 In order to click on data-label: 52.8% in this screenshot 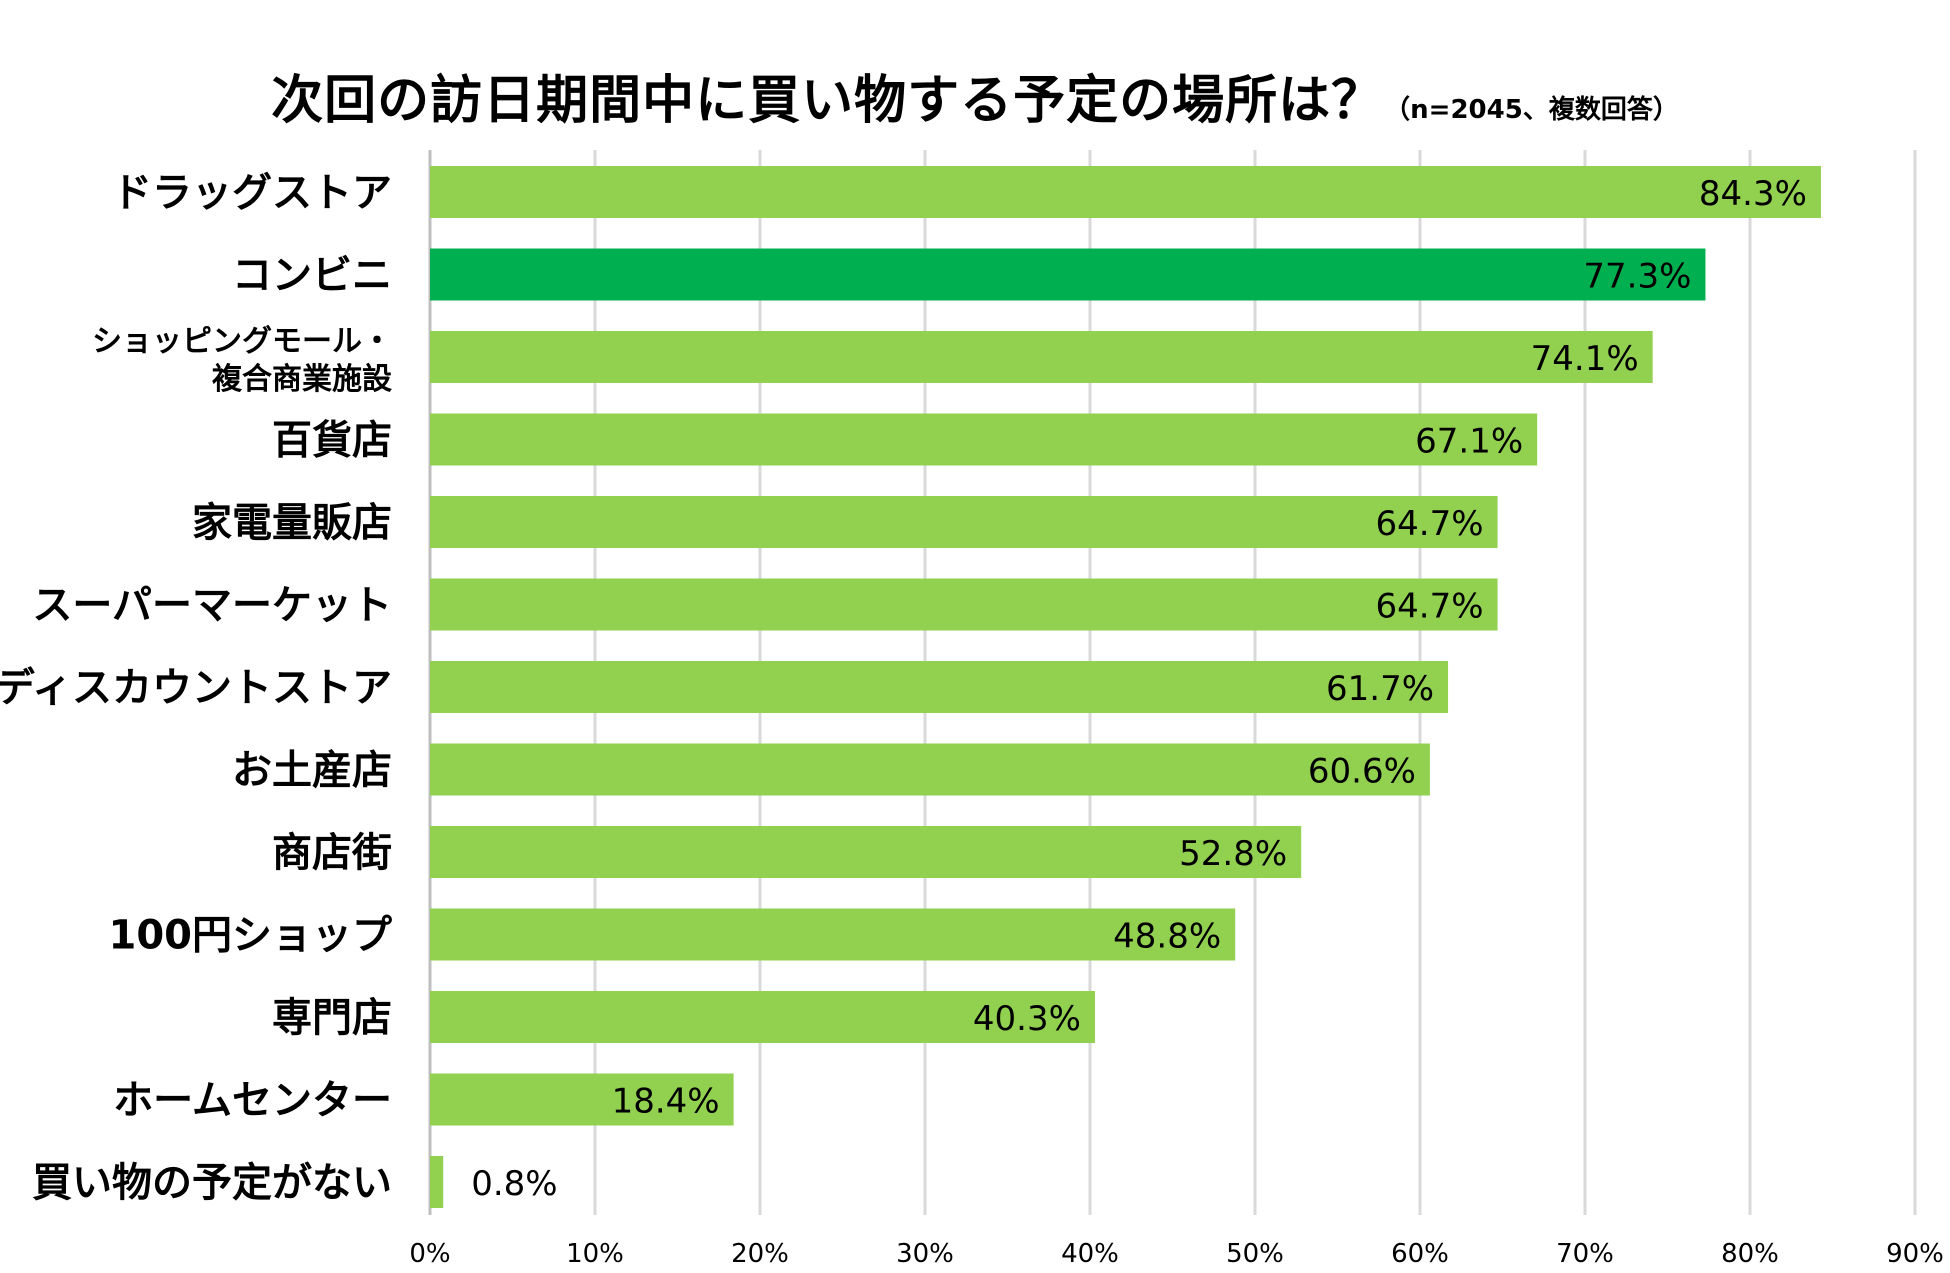, I will do `click(1233, 854)`.